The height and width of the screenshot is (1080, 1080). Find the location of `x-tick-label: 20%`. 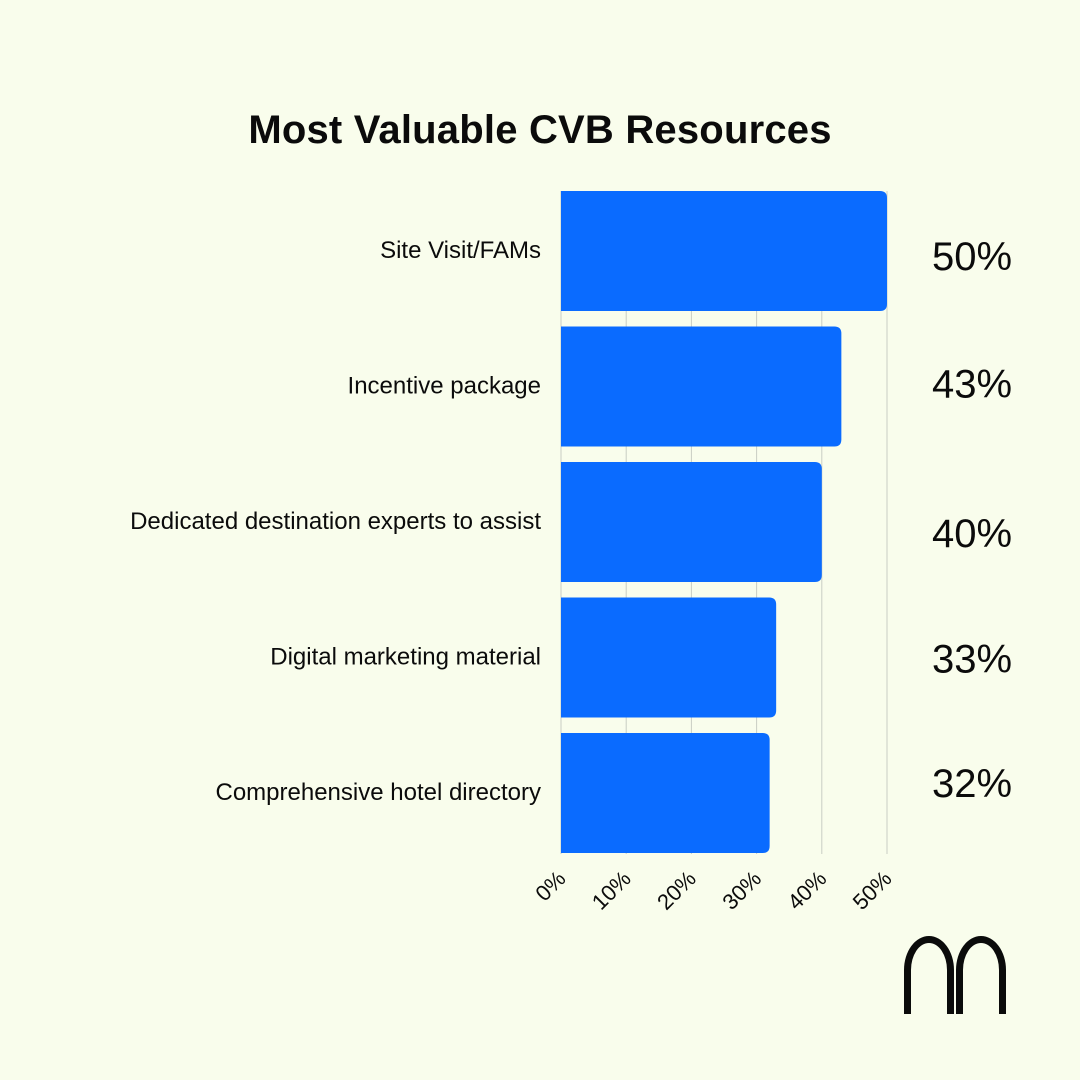

x-tick-label: 20% is located at coordinates (676, 890).